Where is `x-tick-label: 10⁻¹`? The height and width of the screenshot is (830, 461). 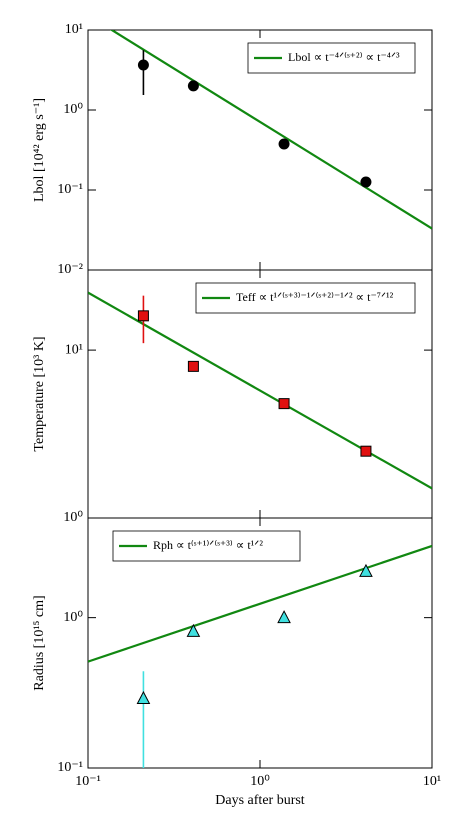
x-tick-label: 10⁻¹ is located at coordinates (88, 781).